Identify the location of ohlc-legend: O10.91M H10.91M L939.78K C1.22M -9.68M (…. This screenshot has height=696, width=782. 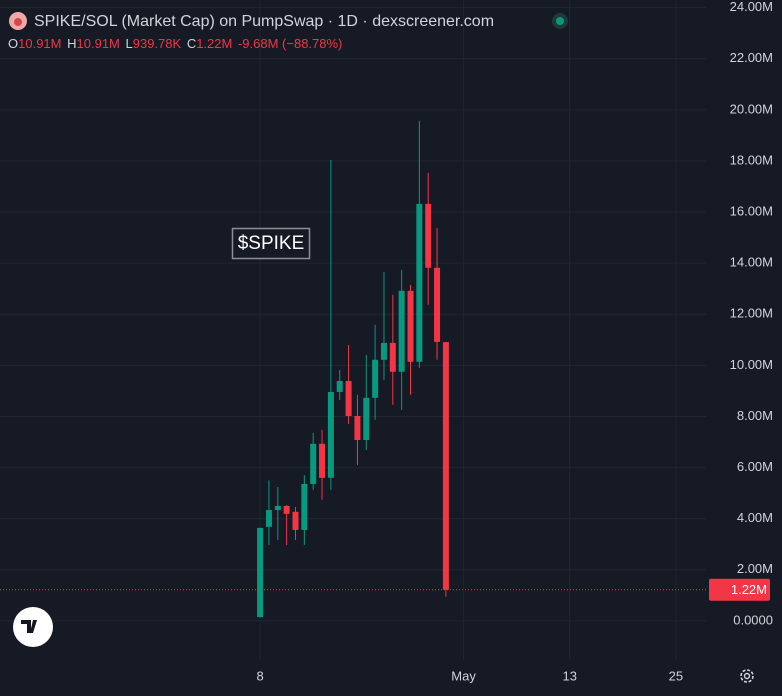
(175, 43).